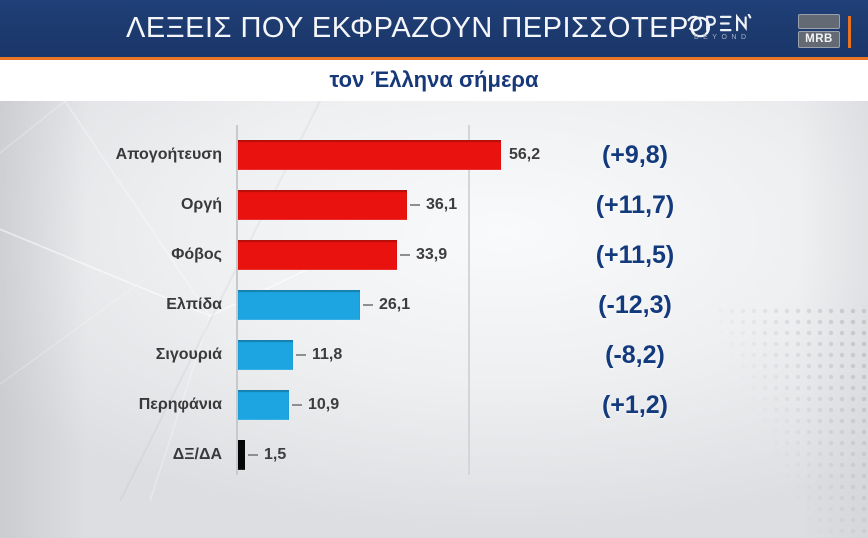  What do you see at coordinates (793, 423) in the screenshot?
I see `halftone-dots-pattern` at bounding box center [793, 423].